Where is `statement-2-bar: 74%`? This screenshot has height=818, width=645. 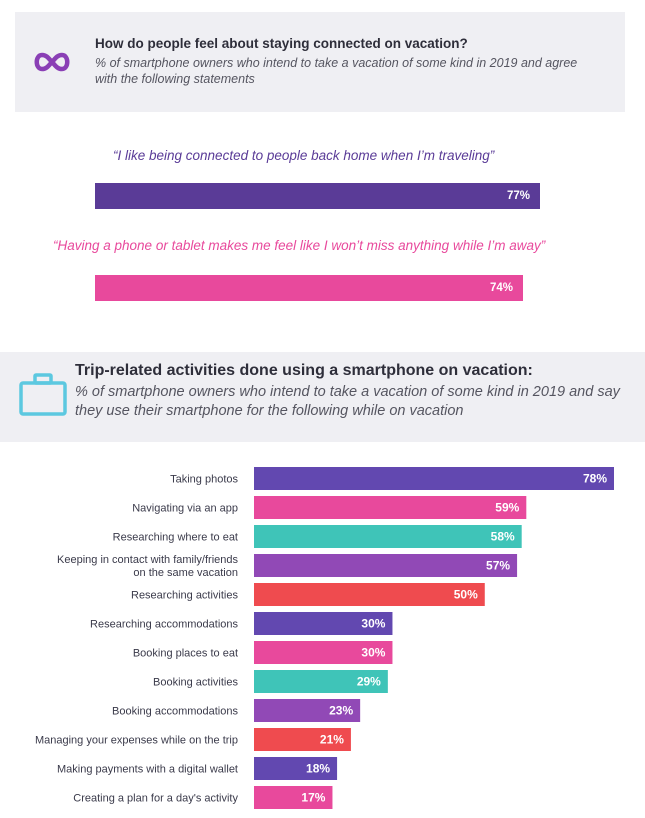
statement-2-bar: 74% is located at coordinates (309, 288).